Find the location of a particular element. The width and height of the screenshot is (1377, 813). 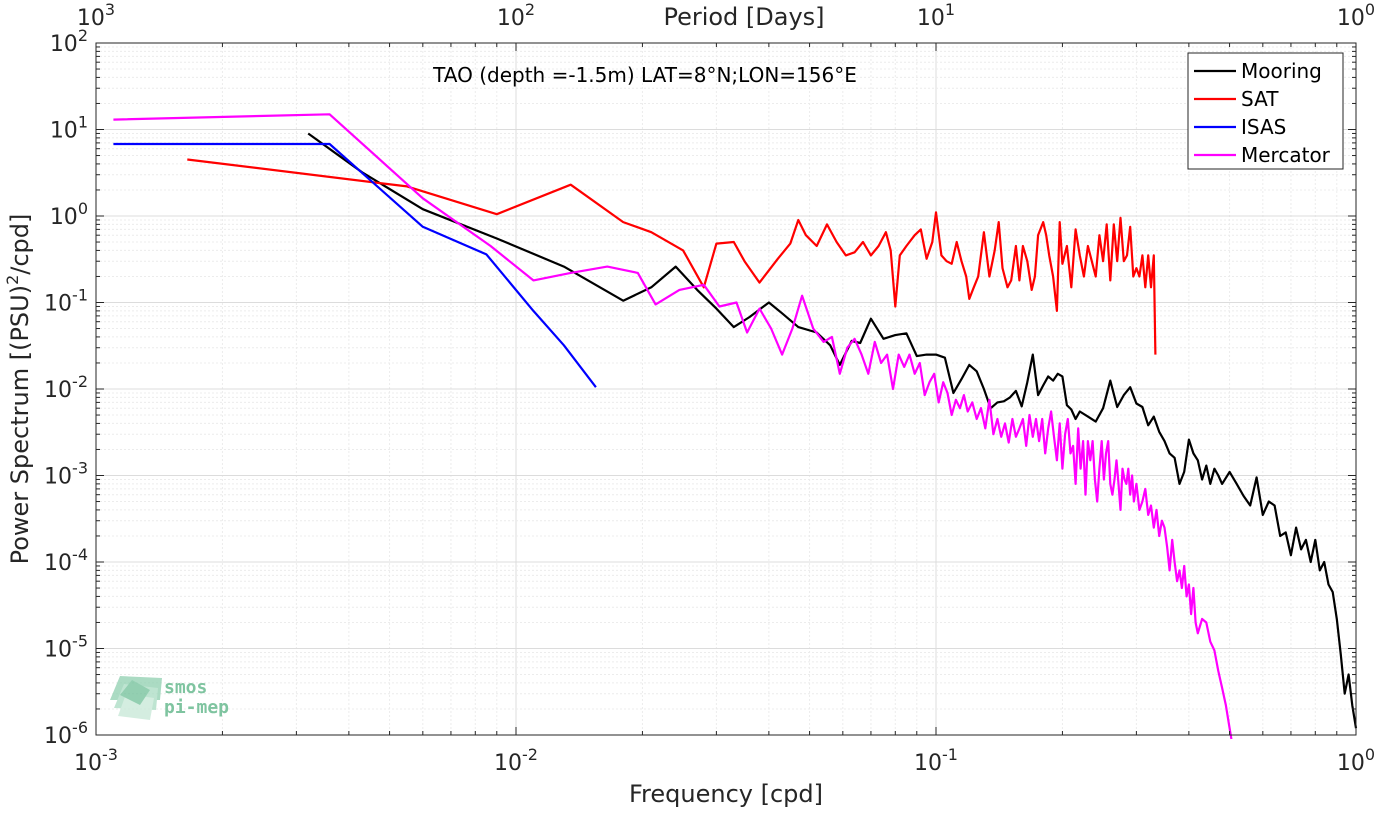

y-tick-label: 10¹ is located at coordinates (69, 128).